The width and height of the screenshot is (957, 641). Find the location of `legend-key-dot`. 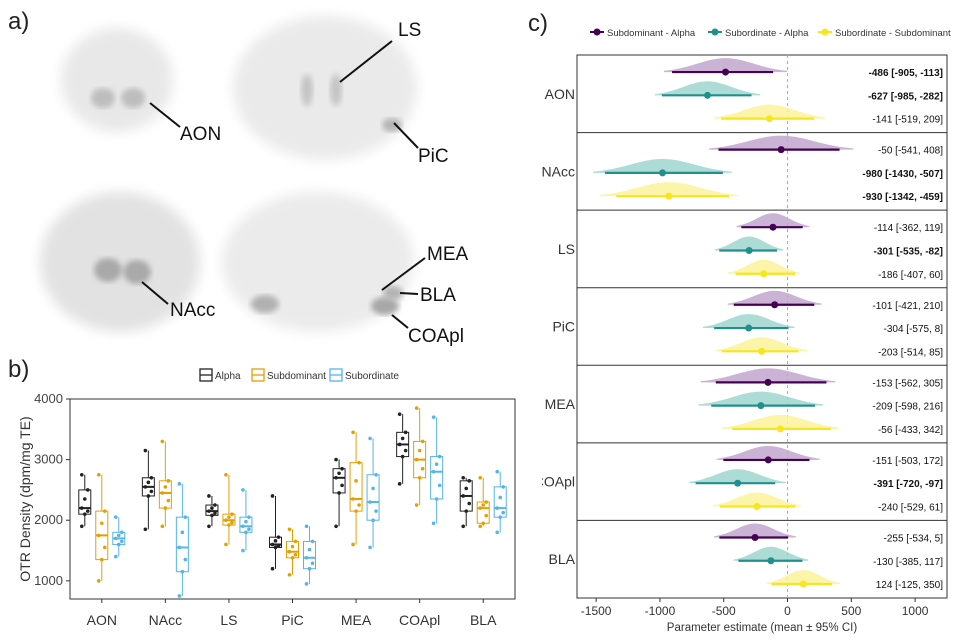

legend-key-dot is located at coordinates (825, 32).